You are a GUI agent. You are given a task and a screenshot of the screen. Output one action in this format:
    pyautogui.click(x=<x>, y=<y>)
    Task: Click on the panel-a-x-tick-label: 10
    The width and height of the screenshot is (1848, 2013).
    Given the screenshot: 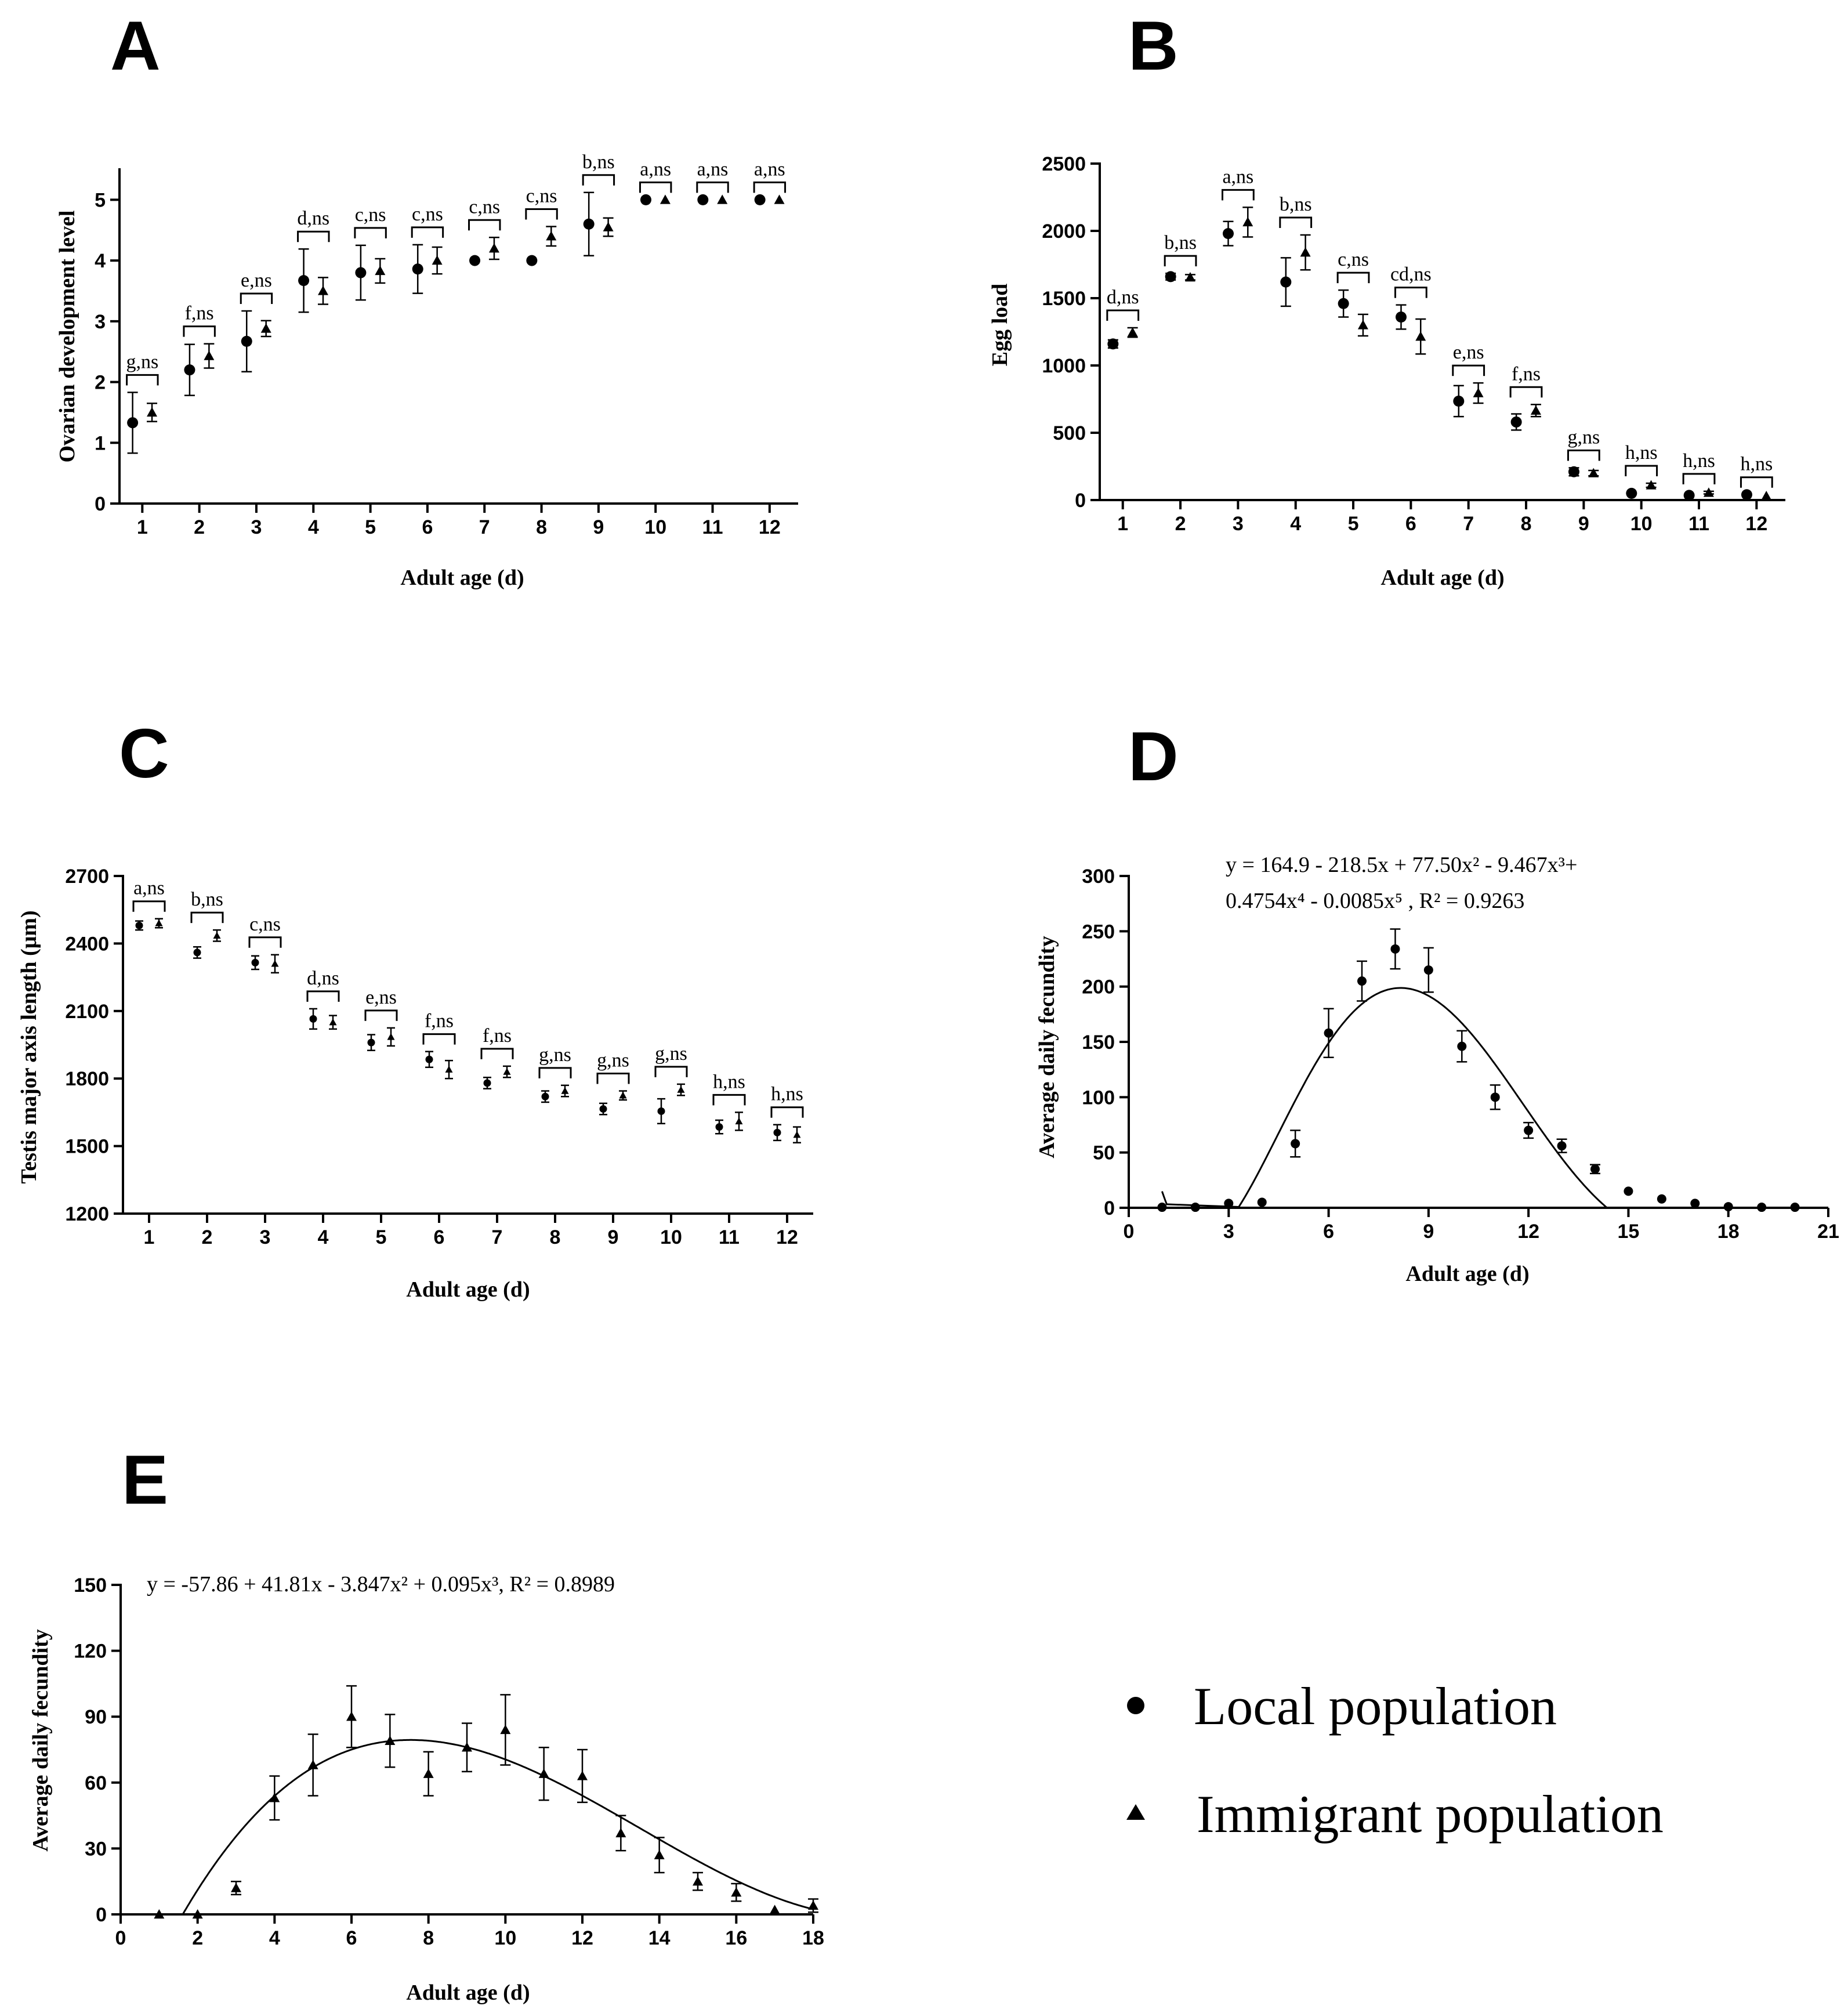 What is the action you would take?
    pyautogui.click(x=655, y=527)
    